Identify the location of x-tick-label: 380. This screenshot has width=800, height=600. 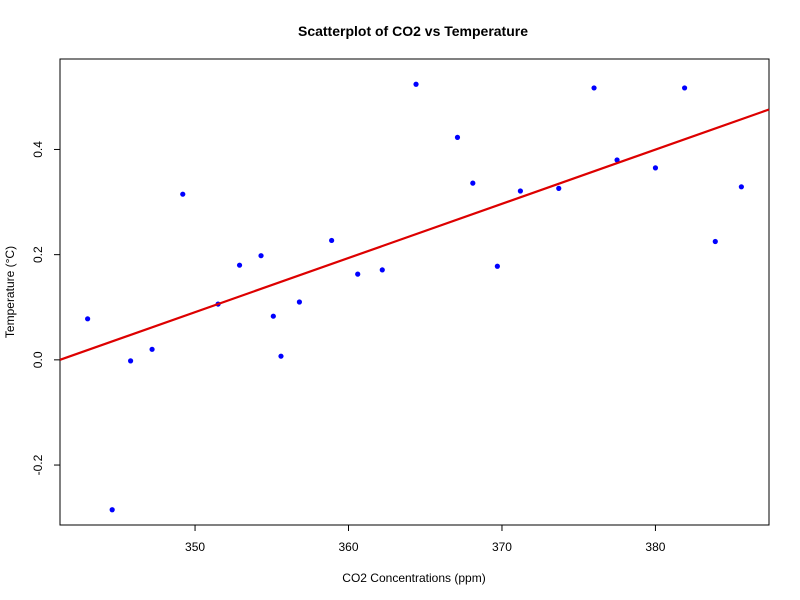
(655, 547).